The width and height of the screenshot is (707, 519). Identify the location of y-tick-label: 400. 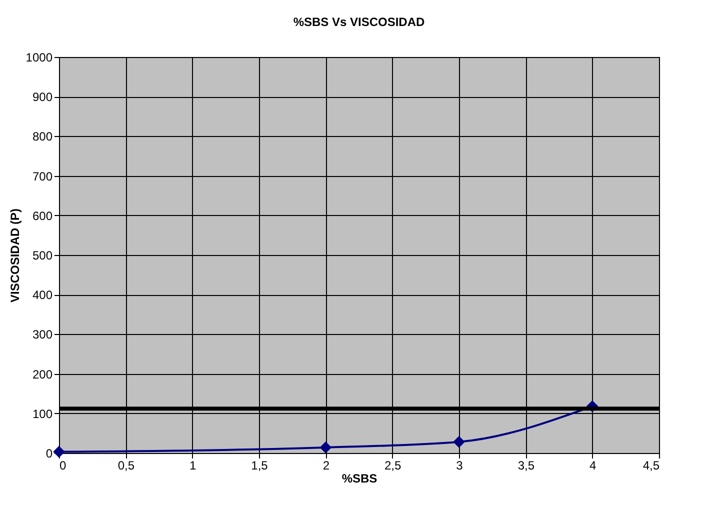
(42, 295).